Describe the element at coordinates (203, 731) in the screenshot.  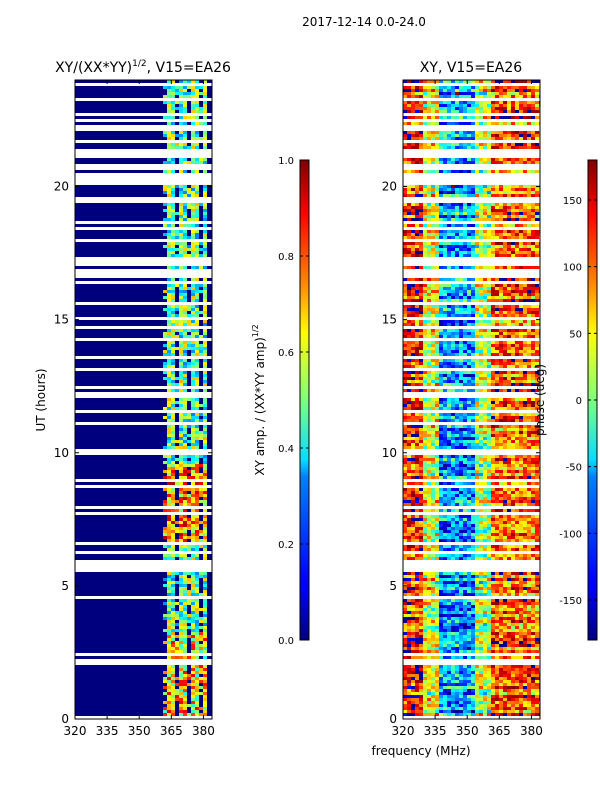
I see `0-x-tick-label: 380` at that location.